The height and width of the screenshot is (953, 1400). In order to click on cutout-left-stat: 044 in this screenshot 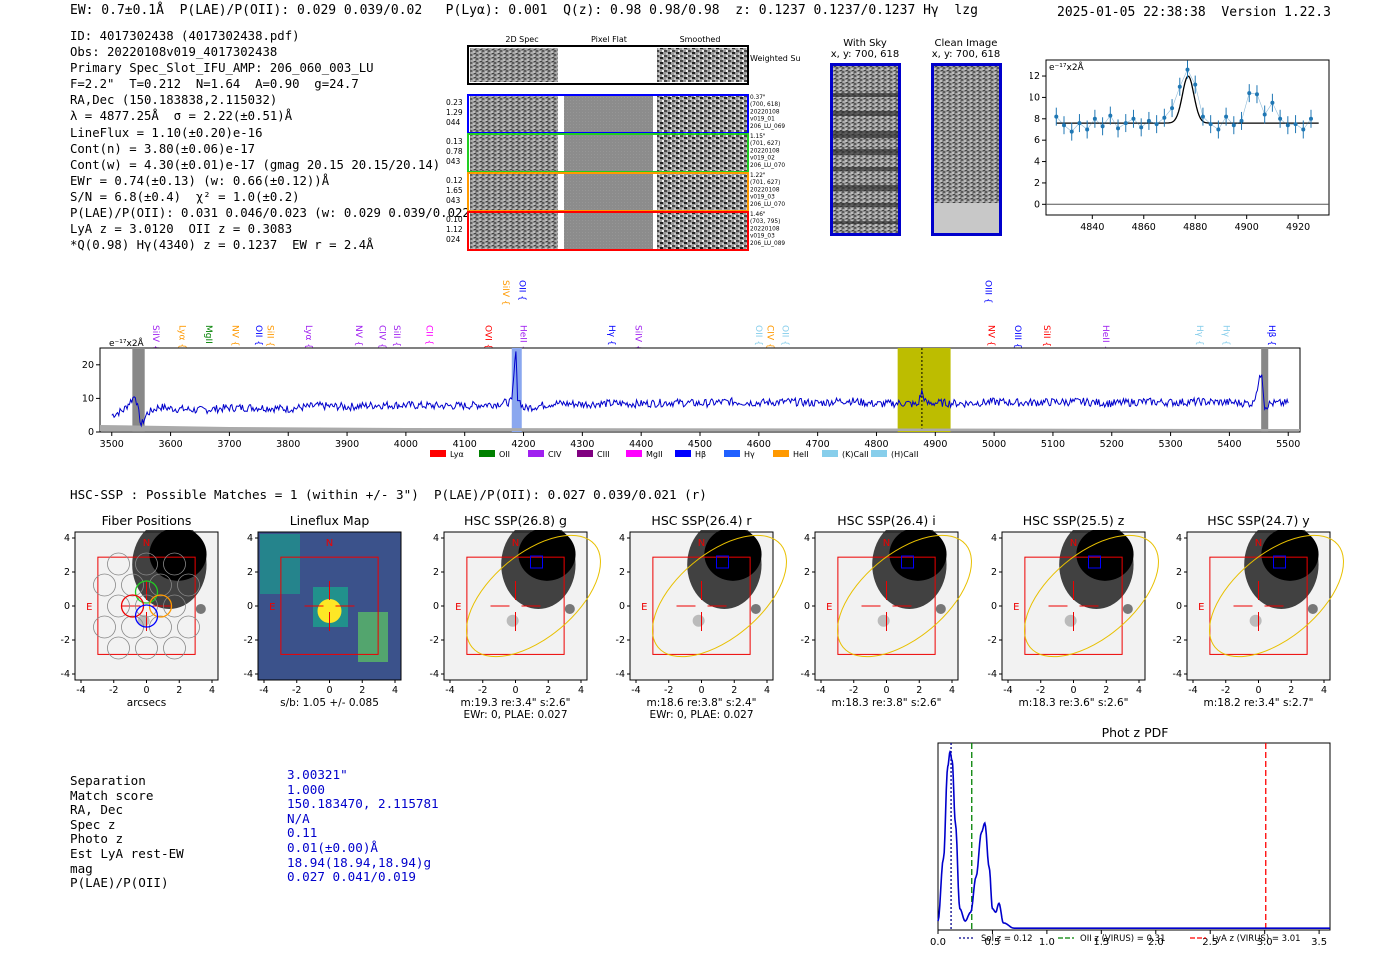, I will do `click(453, 122)`.